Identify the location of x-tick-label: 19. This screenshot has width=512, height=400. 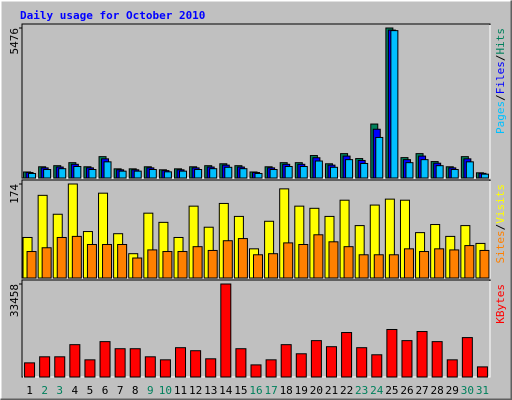
(301, 390).